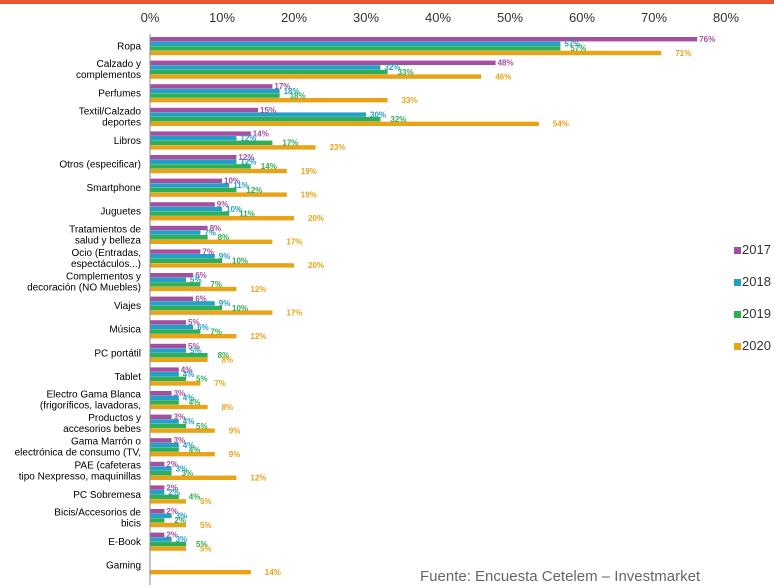 Image resolution: width=774 pixels, height=588 pixels. Describe the element at coordinates (248, 162) in the screenshot. I see `data-label-2018: 12%` at that location.